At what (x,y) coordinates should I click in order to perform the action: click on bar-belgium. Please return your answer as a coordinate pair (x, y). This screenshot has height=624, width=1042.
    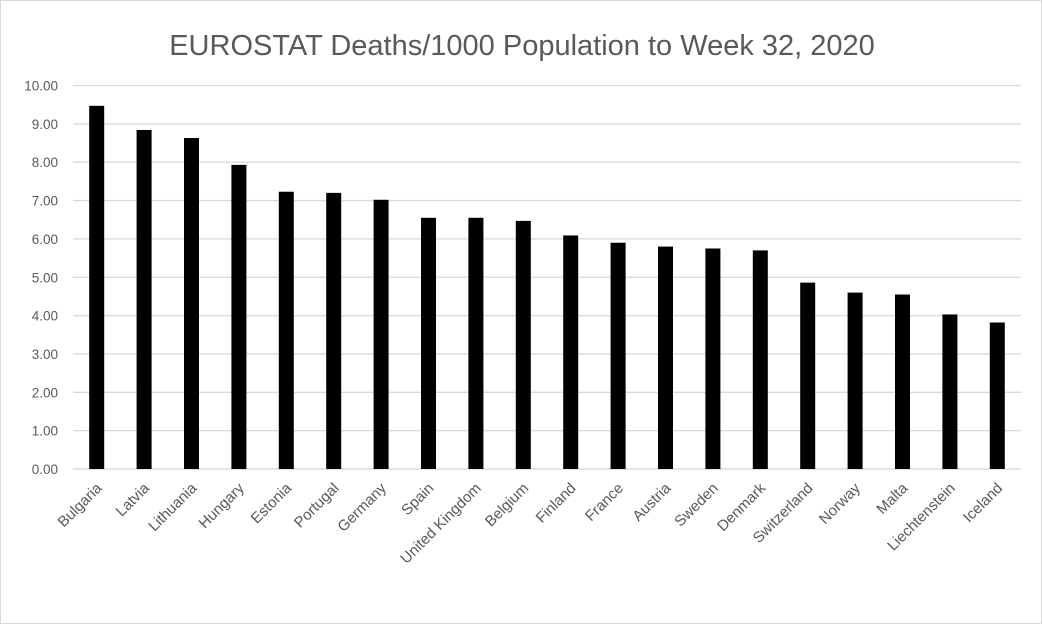
    Looking at the image, I should click on (523, 344).